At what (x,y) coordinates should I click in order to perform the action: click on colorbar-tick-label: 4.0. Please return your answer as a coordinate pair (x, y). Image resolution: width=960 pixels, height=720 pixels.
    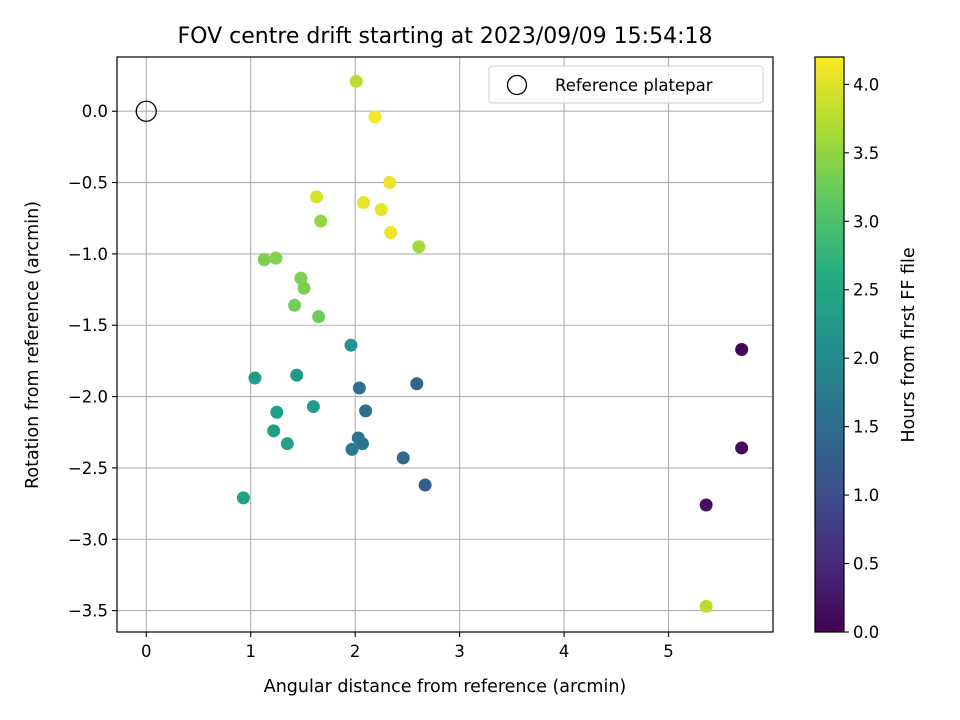
    Looking at the image, I should click on (866, 84).